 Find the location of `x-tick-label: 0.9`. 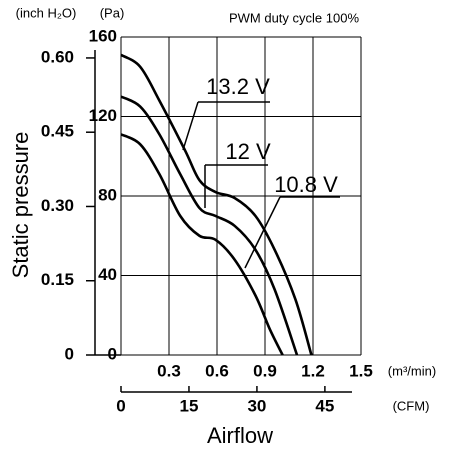

x-tick-label: 0.9 is located at coordinates (265, 370).